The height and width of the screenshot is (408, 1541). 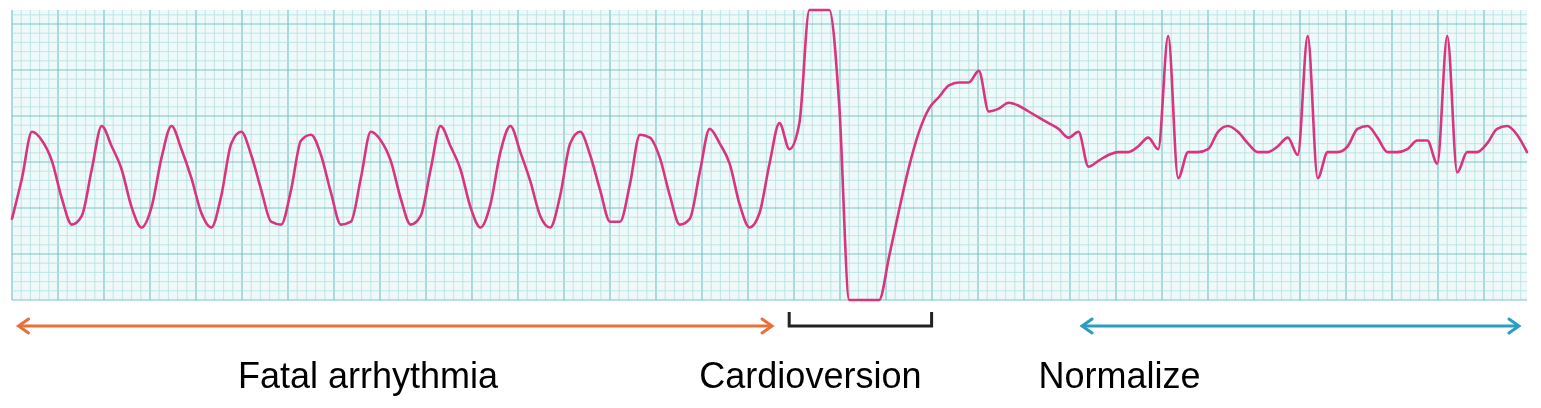 What do you see at coordinates (810, 375) in the screenshot?
I see `text: Cardioversion` at bounding box center [810, 375].